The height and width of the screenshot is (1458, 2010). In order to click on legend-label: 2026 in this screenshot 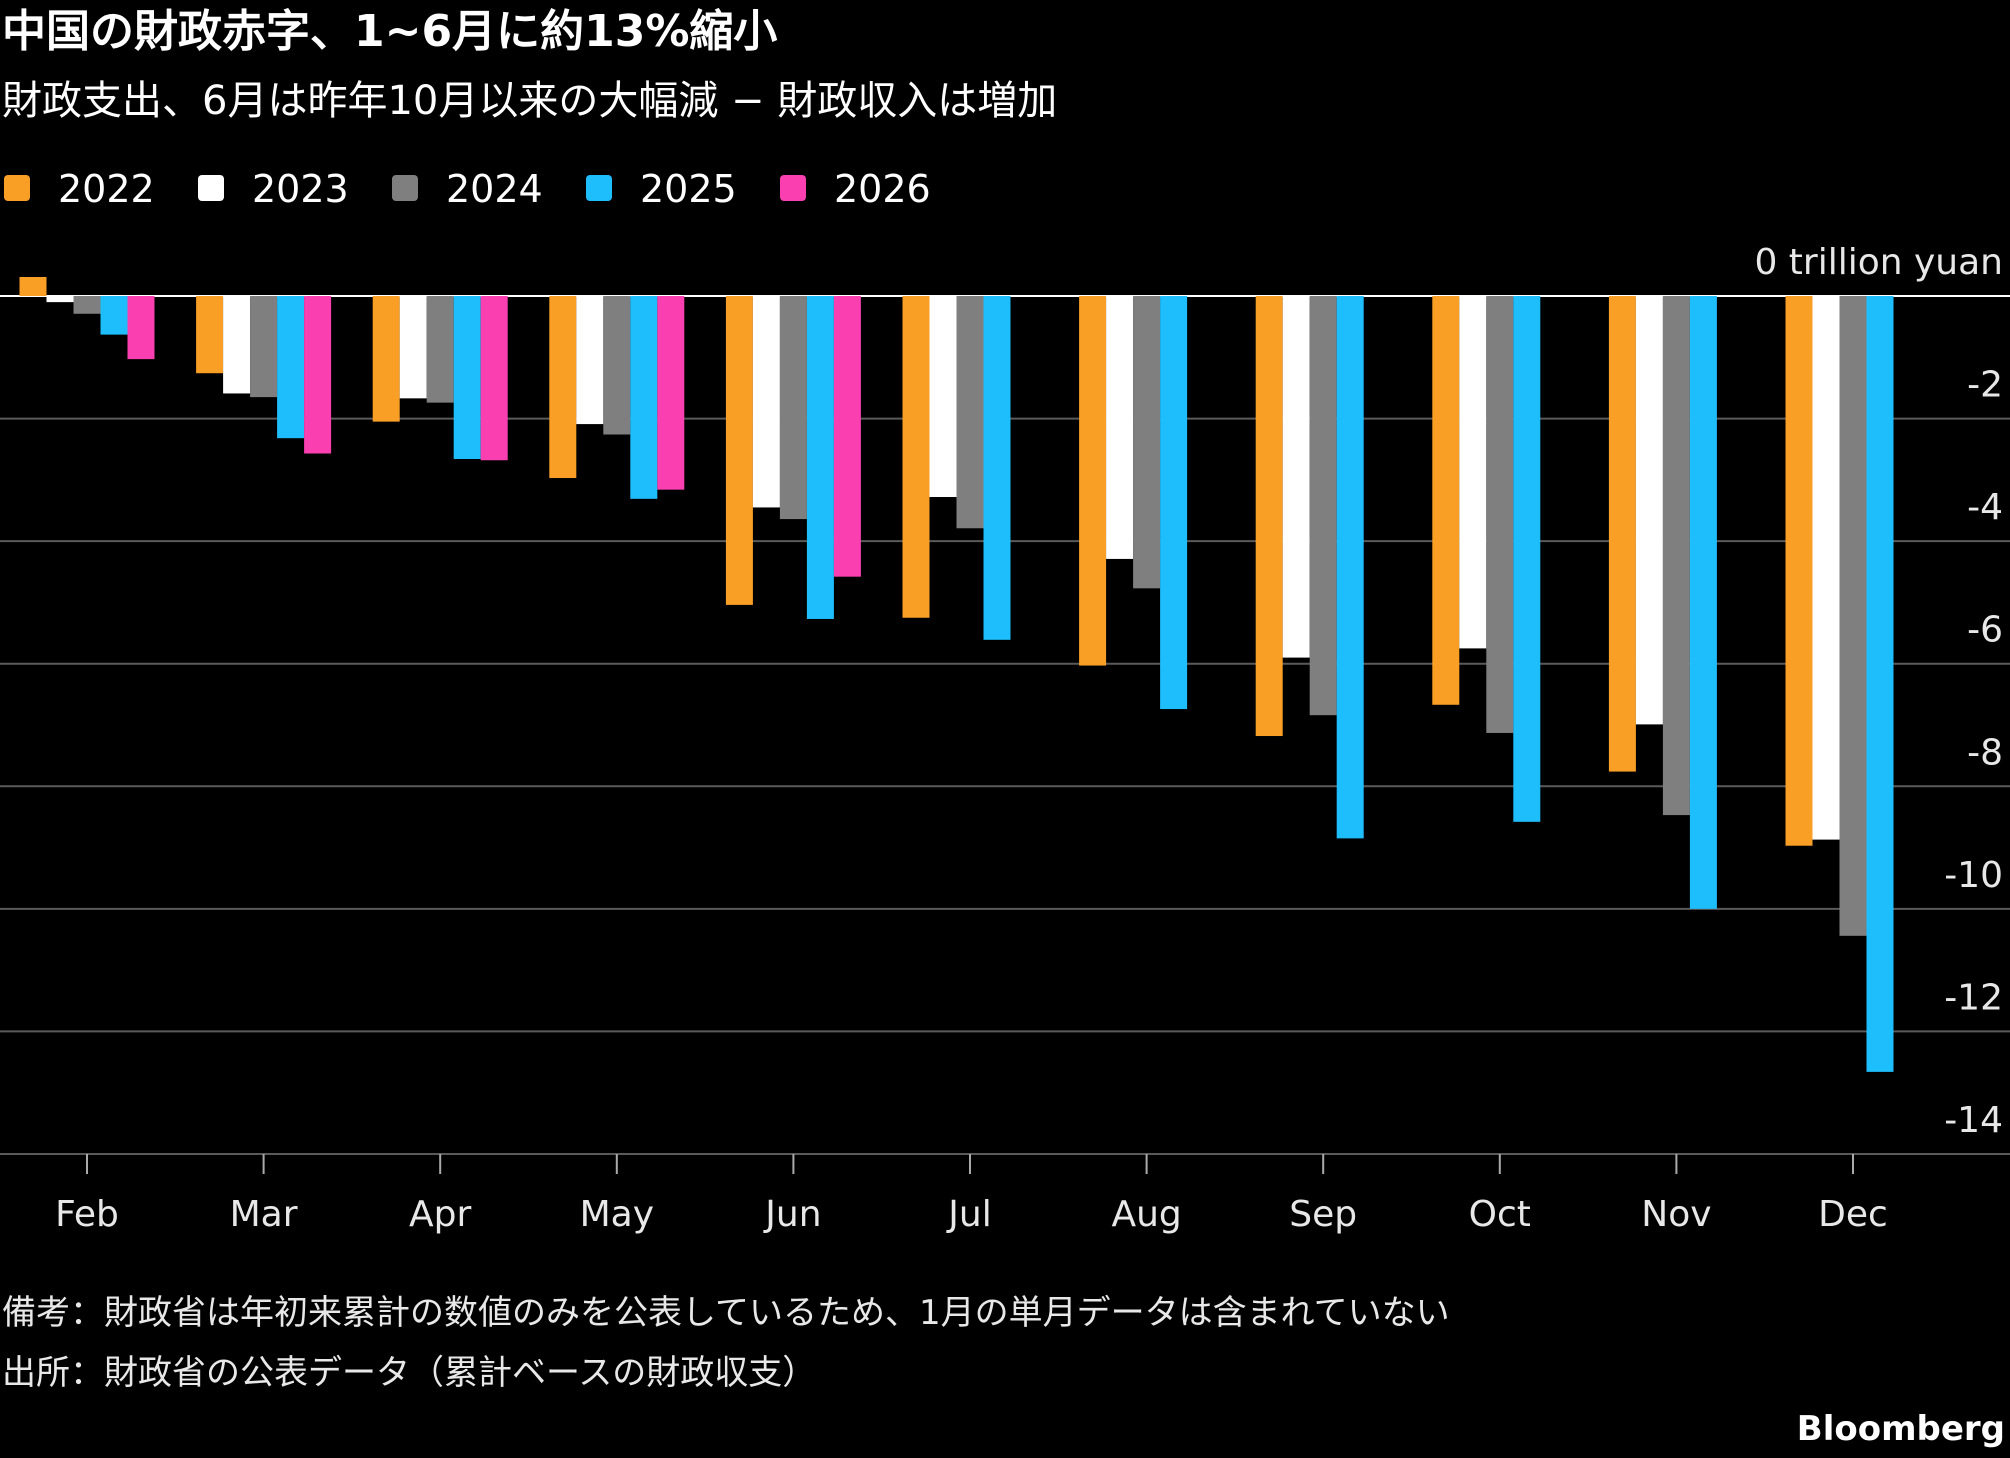, I will do `click(882, 189)`.